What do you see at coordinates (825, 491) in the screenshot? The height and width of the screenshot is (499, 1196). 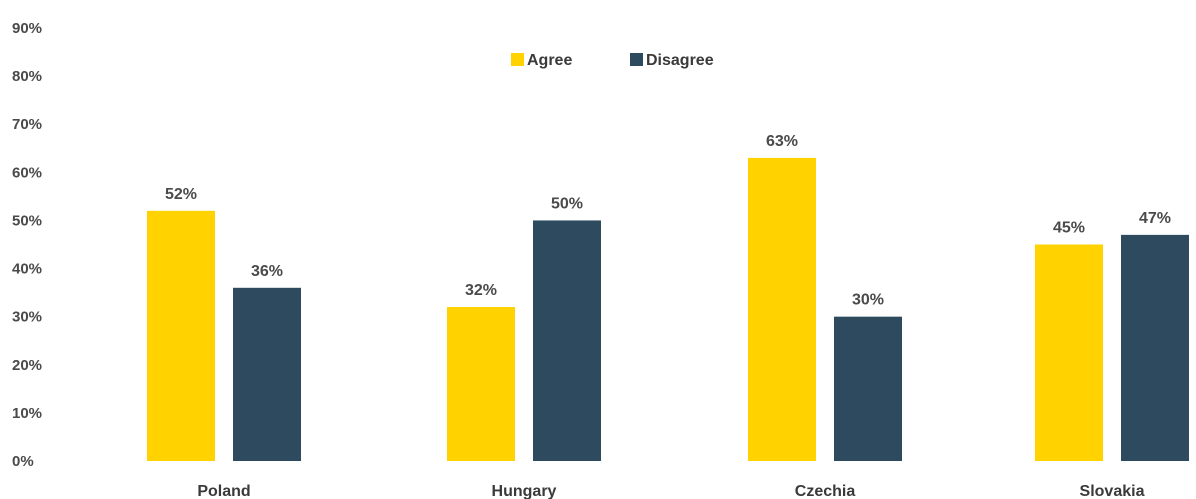 I see `x-tick-label: Czechia` at bounding box center [825, 491].